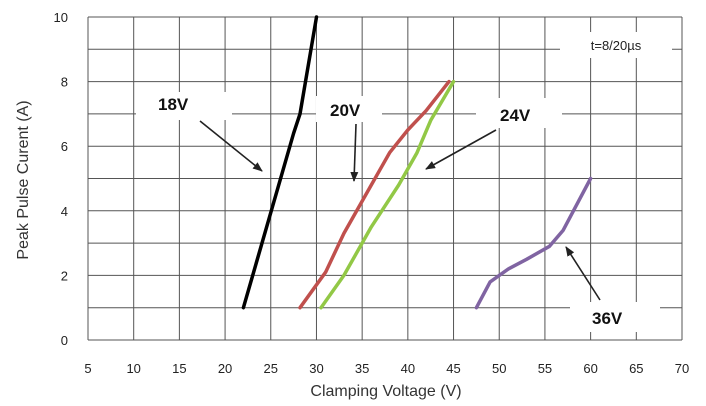 Image resolution: width=706 pixels, height=406 pixels. Describe the element at coordinates (87, 368) in the screenshot. I see `x-tick-label: 5` at that location.